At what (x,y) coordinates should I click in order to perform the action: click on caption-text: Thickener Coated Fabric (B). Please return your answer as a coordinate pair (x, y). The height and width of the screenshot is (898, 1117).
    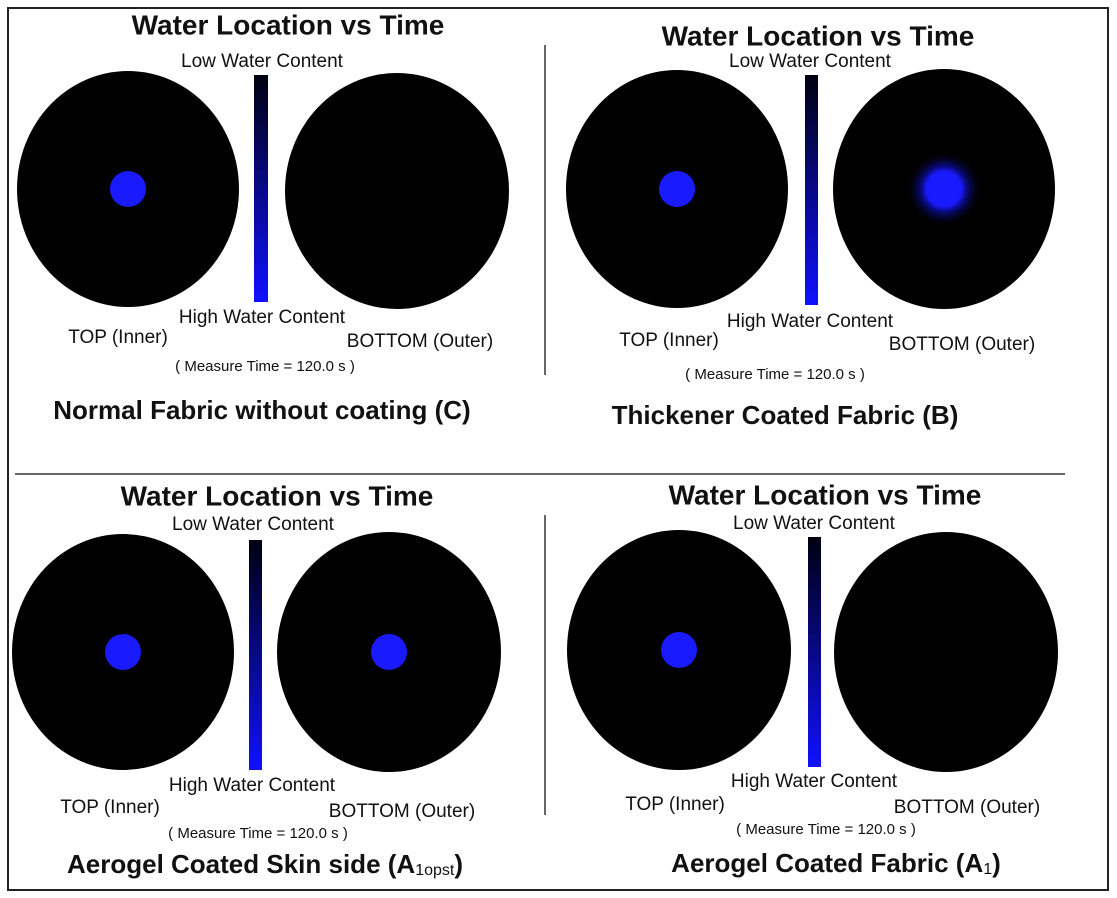
    Looking at the image, I should click on (785, 415).